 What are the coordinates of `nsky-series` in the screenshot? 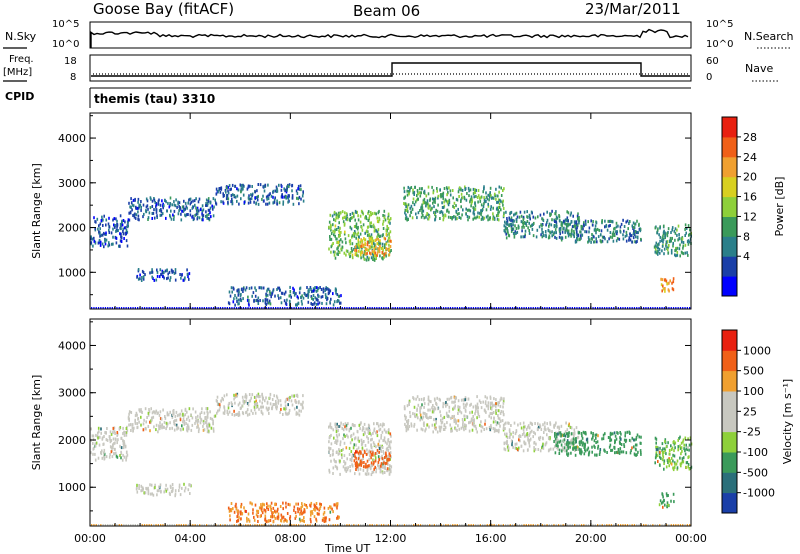 It's located at (389, 38).